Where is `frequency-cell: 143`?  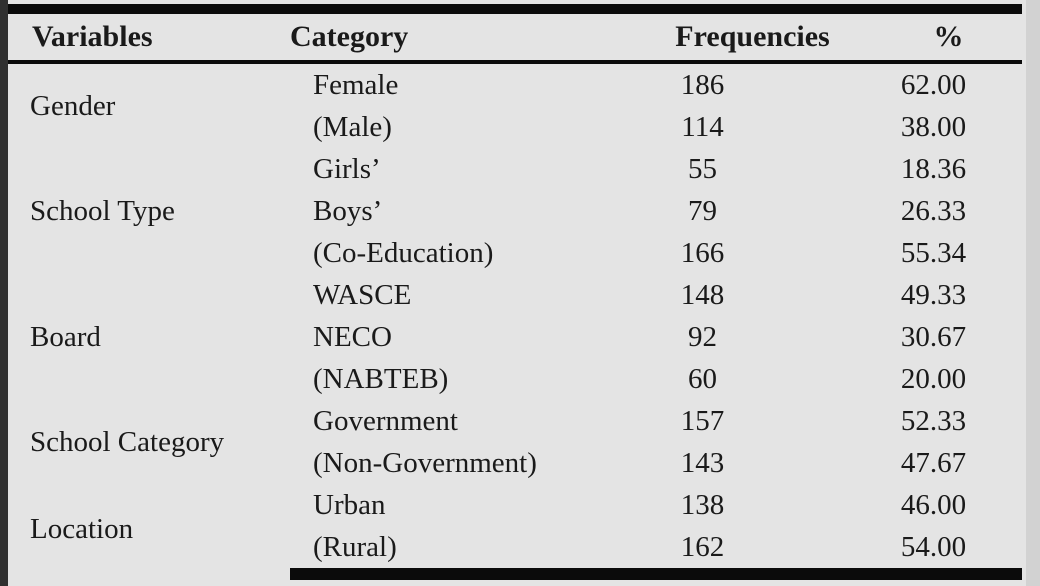 frequency-cell: 143 is located at coordinates (702, 462).